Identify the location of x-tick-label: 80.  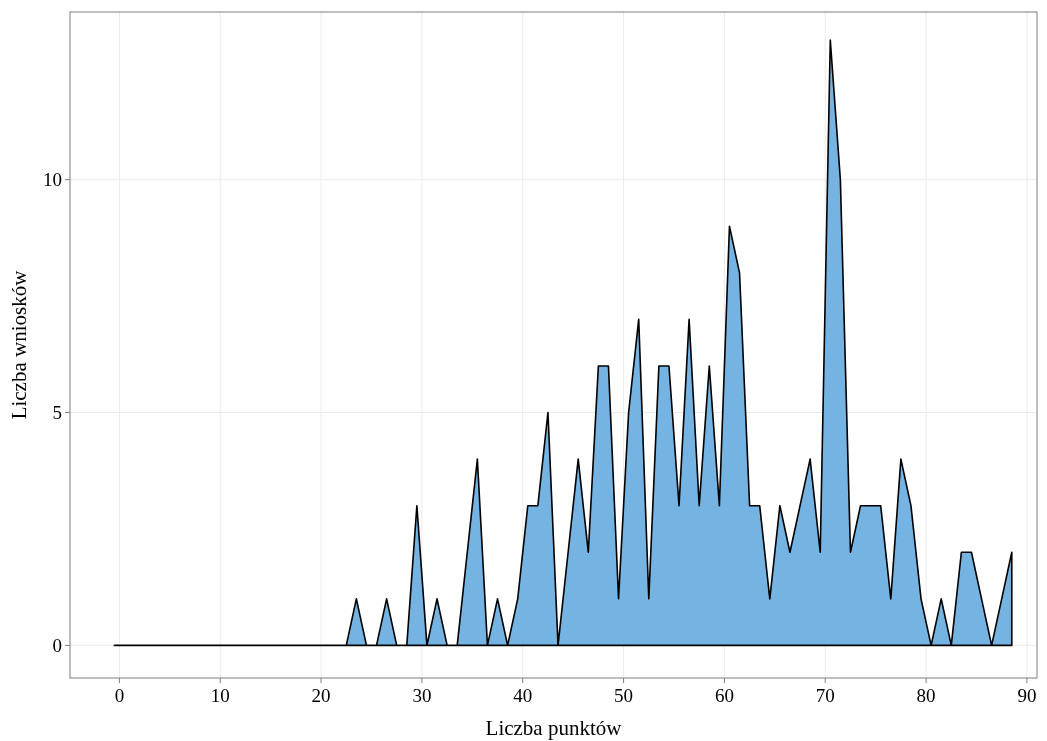
(926, 695).